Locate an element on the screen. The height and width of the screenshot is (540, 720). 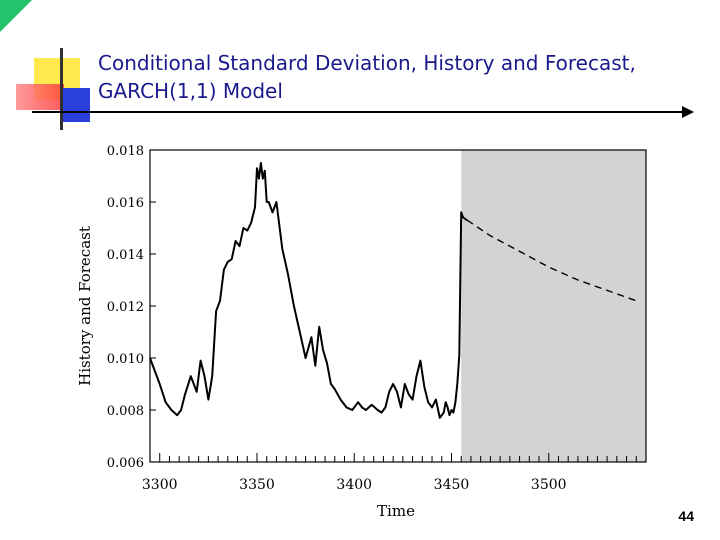
y-axis-label: History and Forecast is located at coordinates (85, 306).